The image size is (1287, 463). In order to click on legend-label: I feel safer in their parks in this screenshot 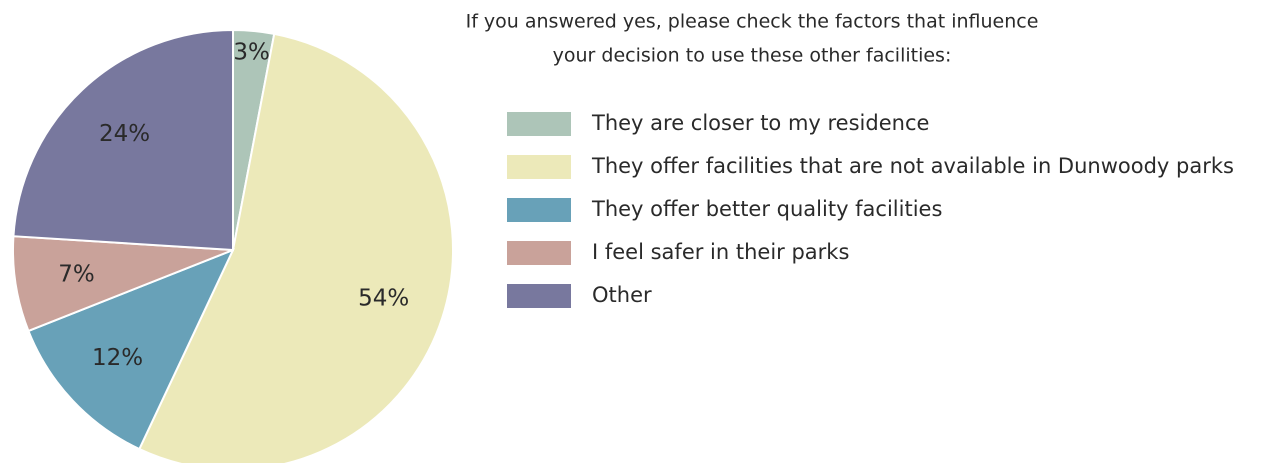, I will do `click(720, 252)`.